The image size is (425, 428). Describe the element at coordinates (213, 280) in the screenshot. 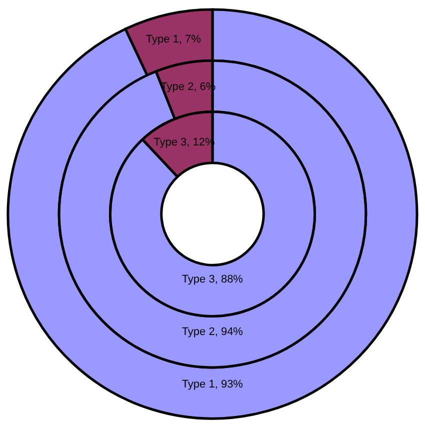

I see `data-label: Type 3, 88%` at that location.